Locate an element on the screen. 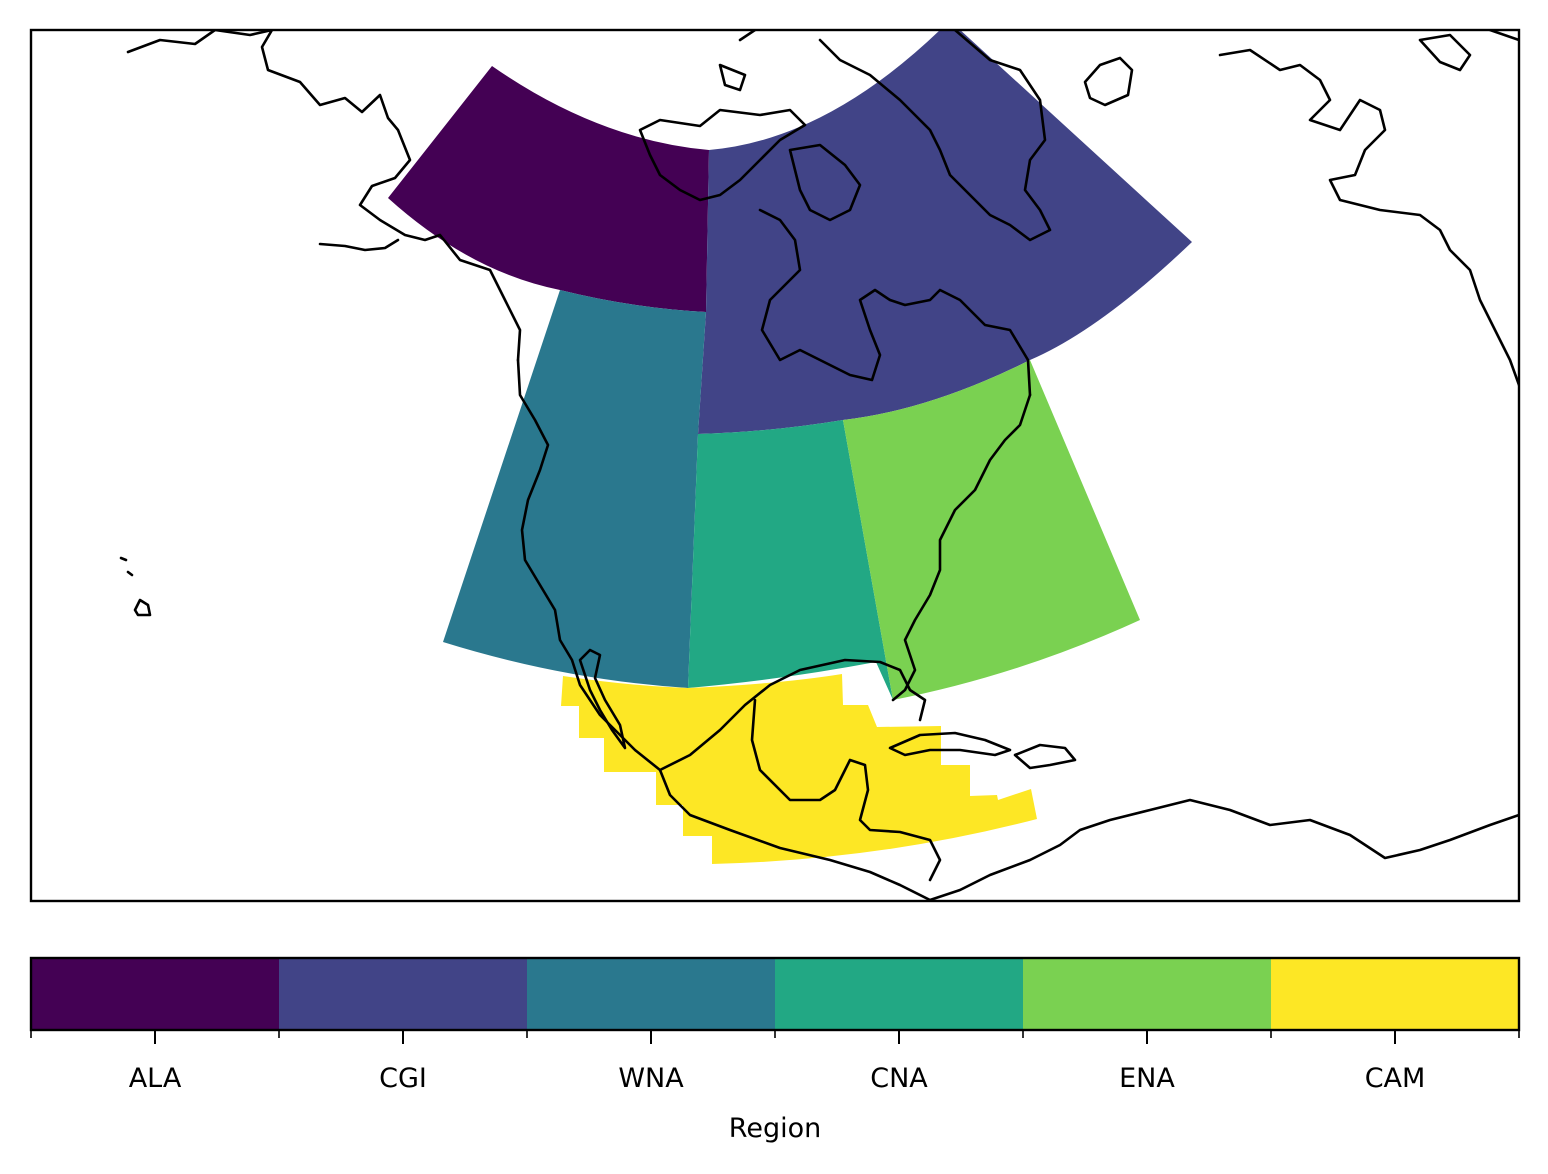  coastline-aleutians is located at coordinates (359, 245).